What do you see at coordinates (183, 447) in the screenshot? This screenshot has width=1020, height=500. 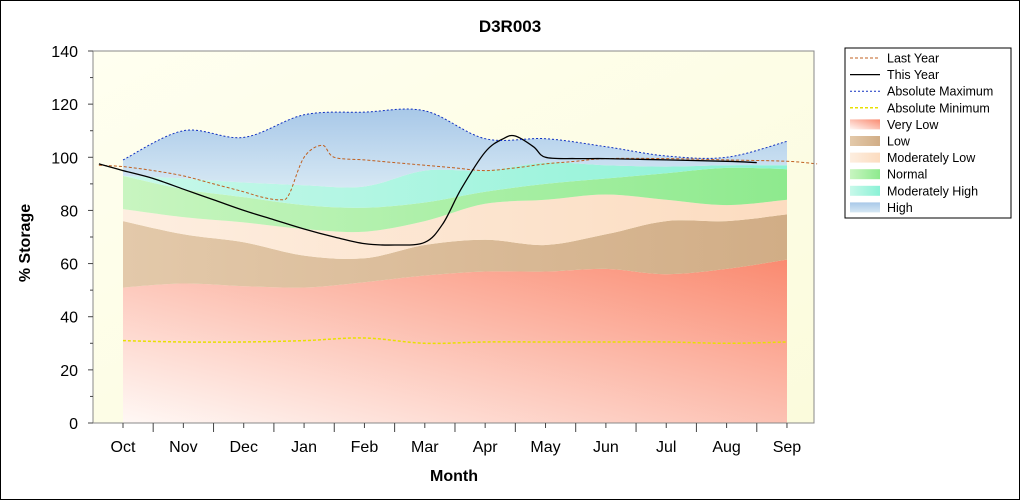 I see `x-tick-label: Nov` at bounding box center [183, 447].